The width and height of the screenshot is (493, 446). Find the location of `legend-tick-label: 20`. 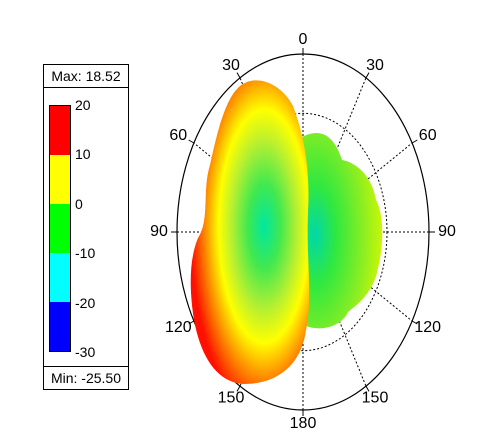

legend-tick-label: 20 is located at coordinates (83, 105).